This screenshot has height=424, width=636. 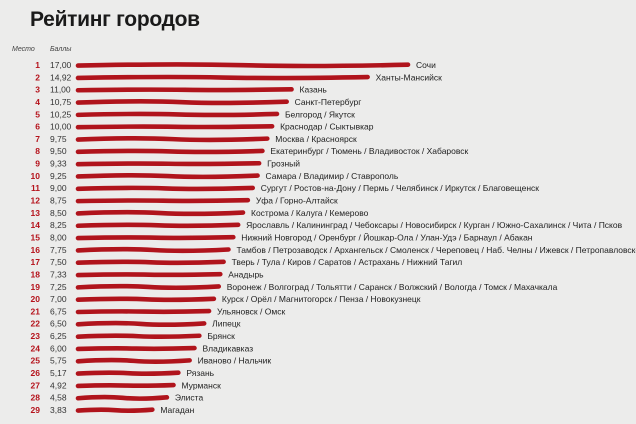 I want to click on city-label: Белгород / Якутск, so click(x=320, y=114).